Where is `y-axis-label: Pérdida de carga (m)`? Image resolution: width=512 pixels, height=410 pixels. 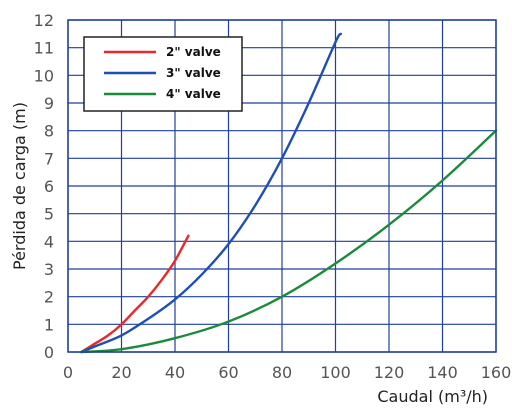 y-axis-label: Pérdida de carga (m) is located at coordinates (19, 186).